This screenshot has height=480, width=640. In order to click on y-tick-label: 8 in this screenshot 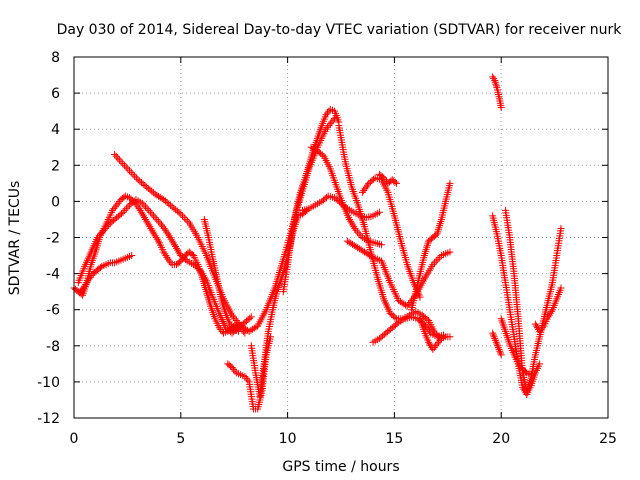, I will do `click(55, 58)`.